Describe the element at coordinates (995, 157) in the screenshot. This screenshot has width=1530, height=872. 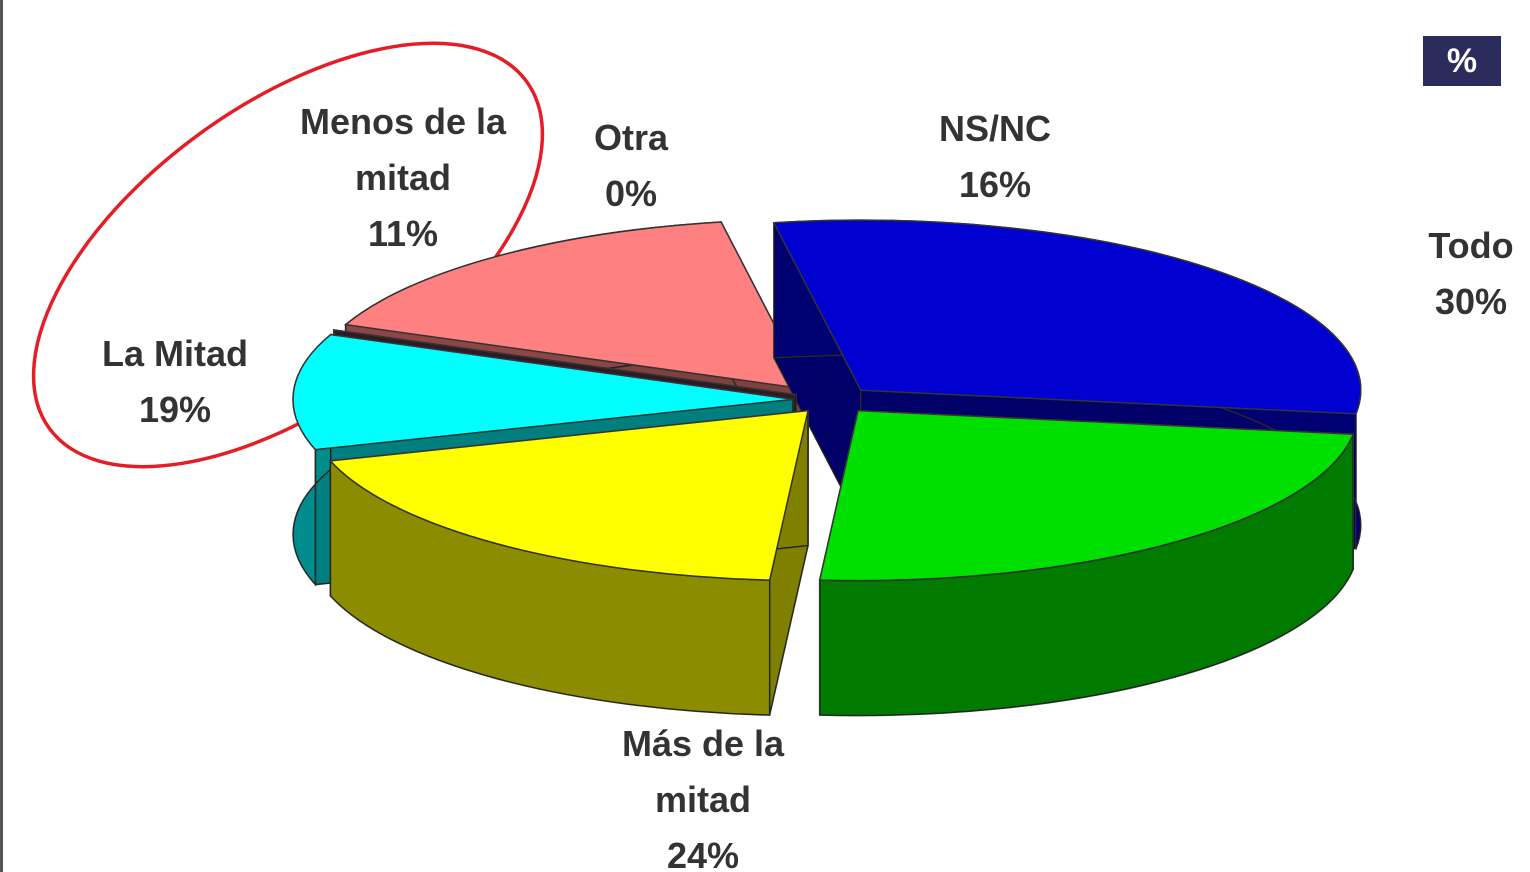
I see `slice-label: NS/NC 16%` at that location.